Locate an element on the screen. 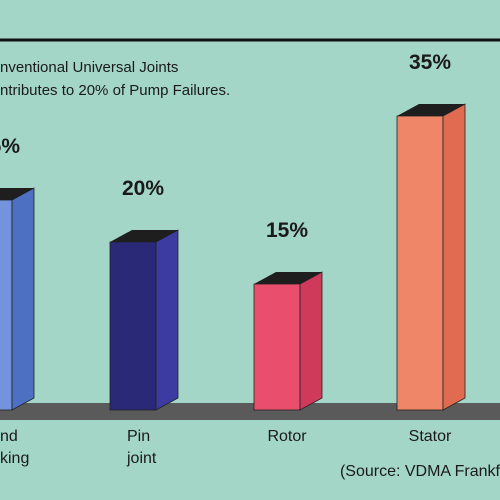 This screenshot has width=500, height=500. category-label: Pin is located at coordinates (138, 436).